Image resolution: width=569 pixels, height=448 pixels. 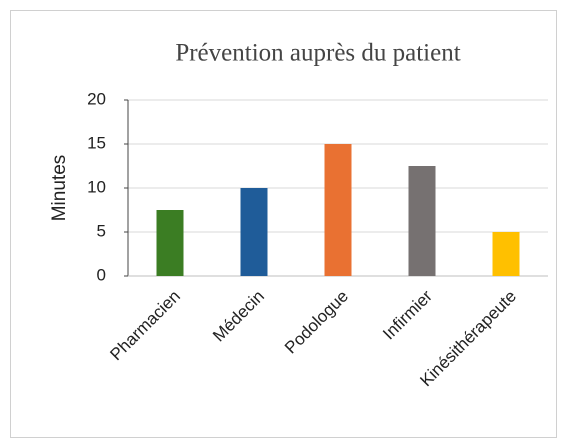 What do you see at coordinates (96, 98) in the screenshot?
I see `y-tick-label: 20` at bounding box center [96, 98].